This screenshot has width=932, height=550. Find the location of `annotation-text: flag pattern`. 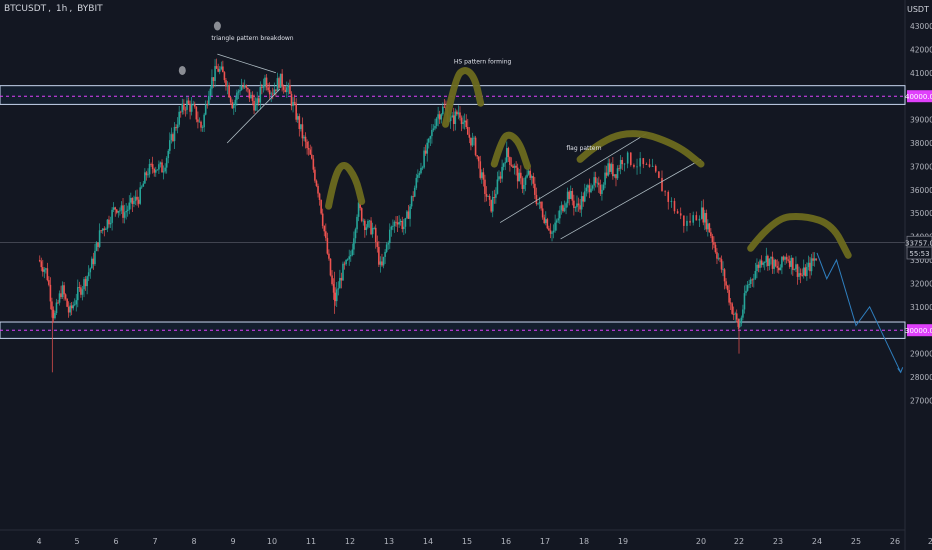

annotation-text: flag pattern is located at coordinates (583, 148).